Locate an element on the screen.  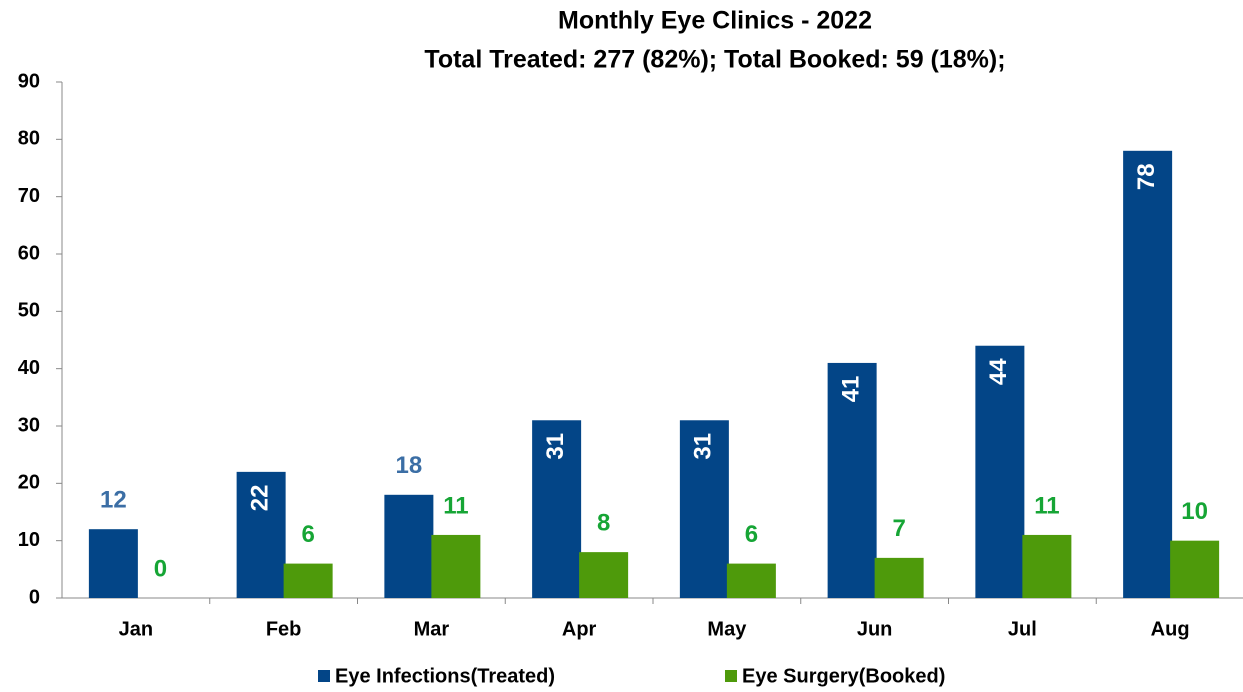
legend-label: Eye Infections(Treated) is located at coordinates (445, 676).